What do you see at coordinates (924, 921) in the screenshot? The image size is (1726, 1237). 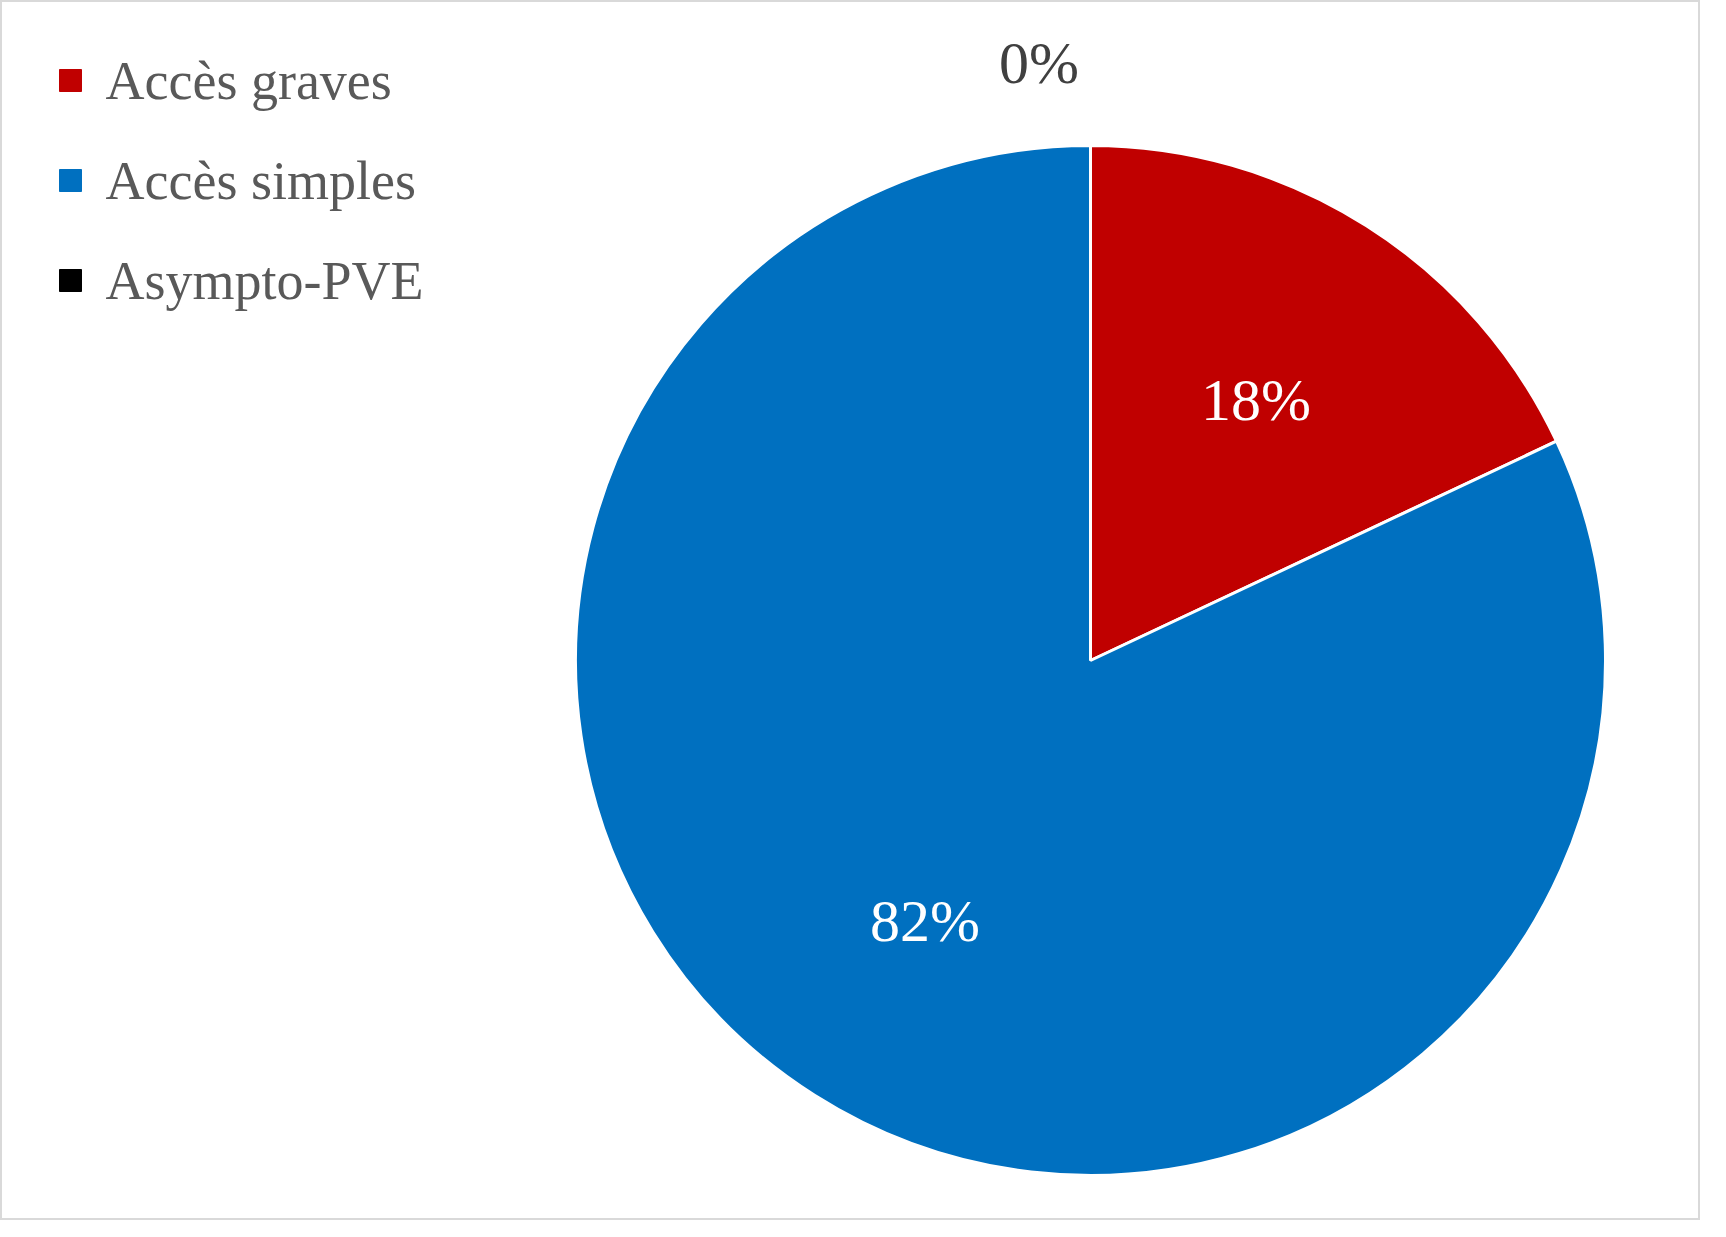 I see `data-label: 82%` at bounding box center [924, 921].